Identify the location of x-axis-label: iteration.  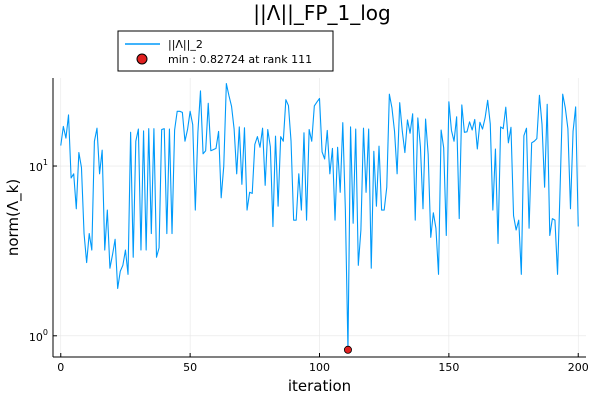
(319, 386).